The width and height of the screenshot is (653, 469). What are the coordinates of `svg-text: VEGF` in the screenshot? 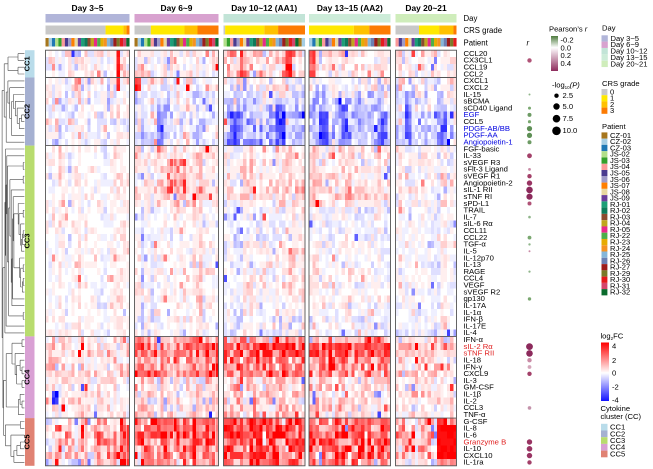 It's located at (474, 285).